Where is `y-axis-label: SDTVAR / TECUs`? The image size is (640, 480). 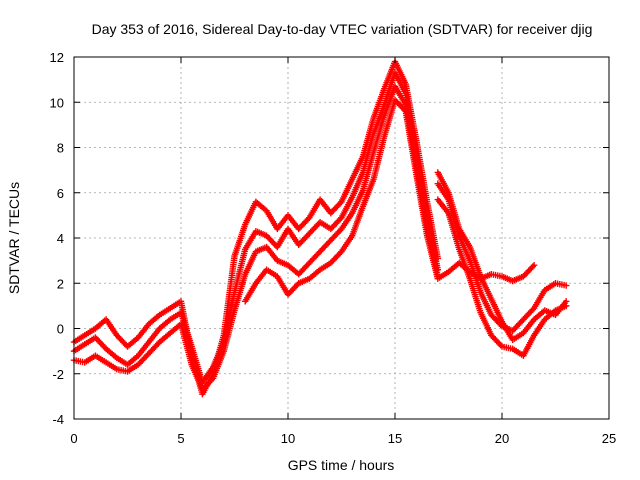 y-axis-label: SDTVAR / TECUs is located at coordinates (14, 238).